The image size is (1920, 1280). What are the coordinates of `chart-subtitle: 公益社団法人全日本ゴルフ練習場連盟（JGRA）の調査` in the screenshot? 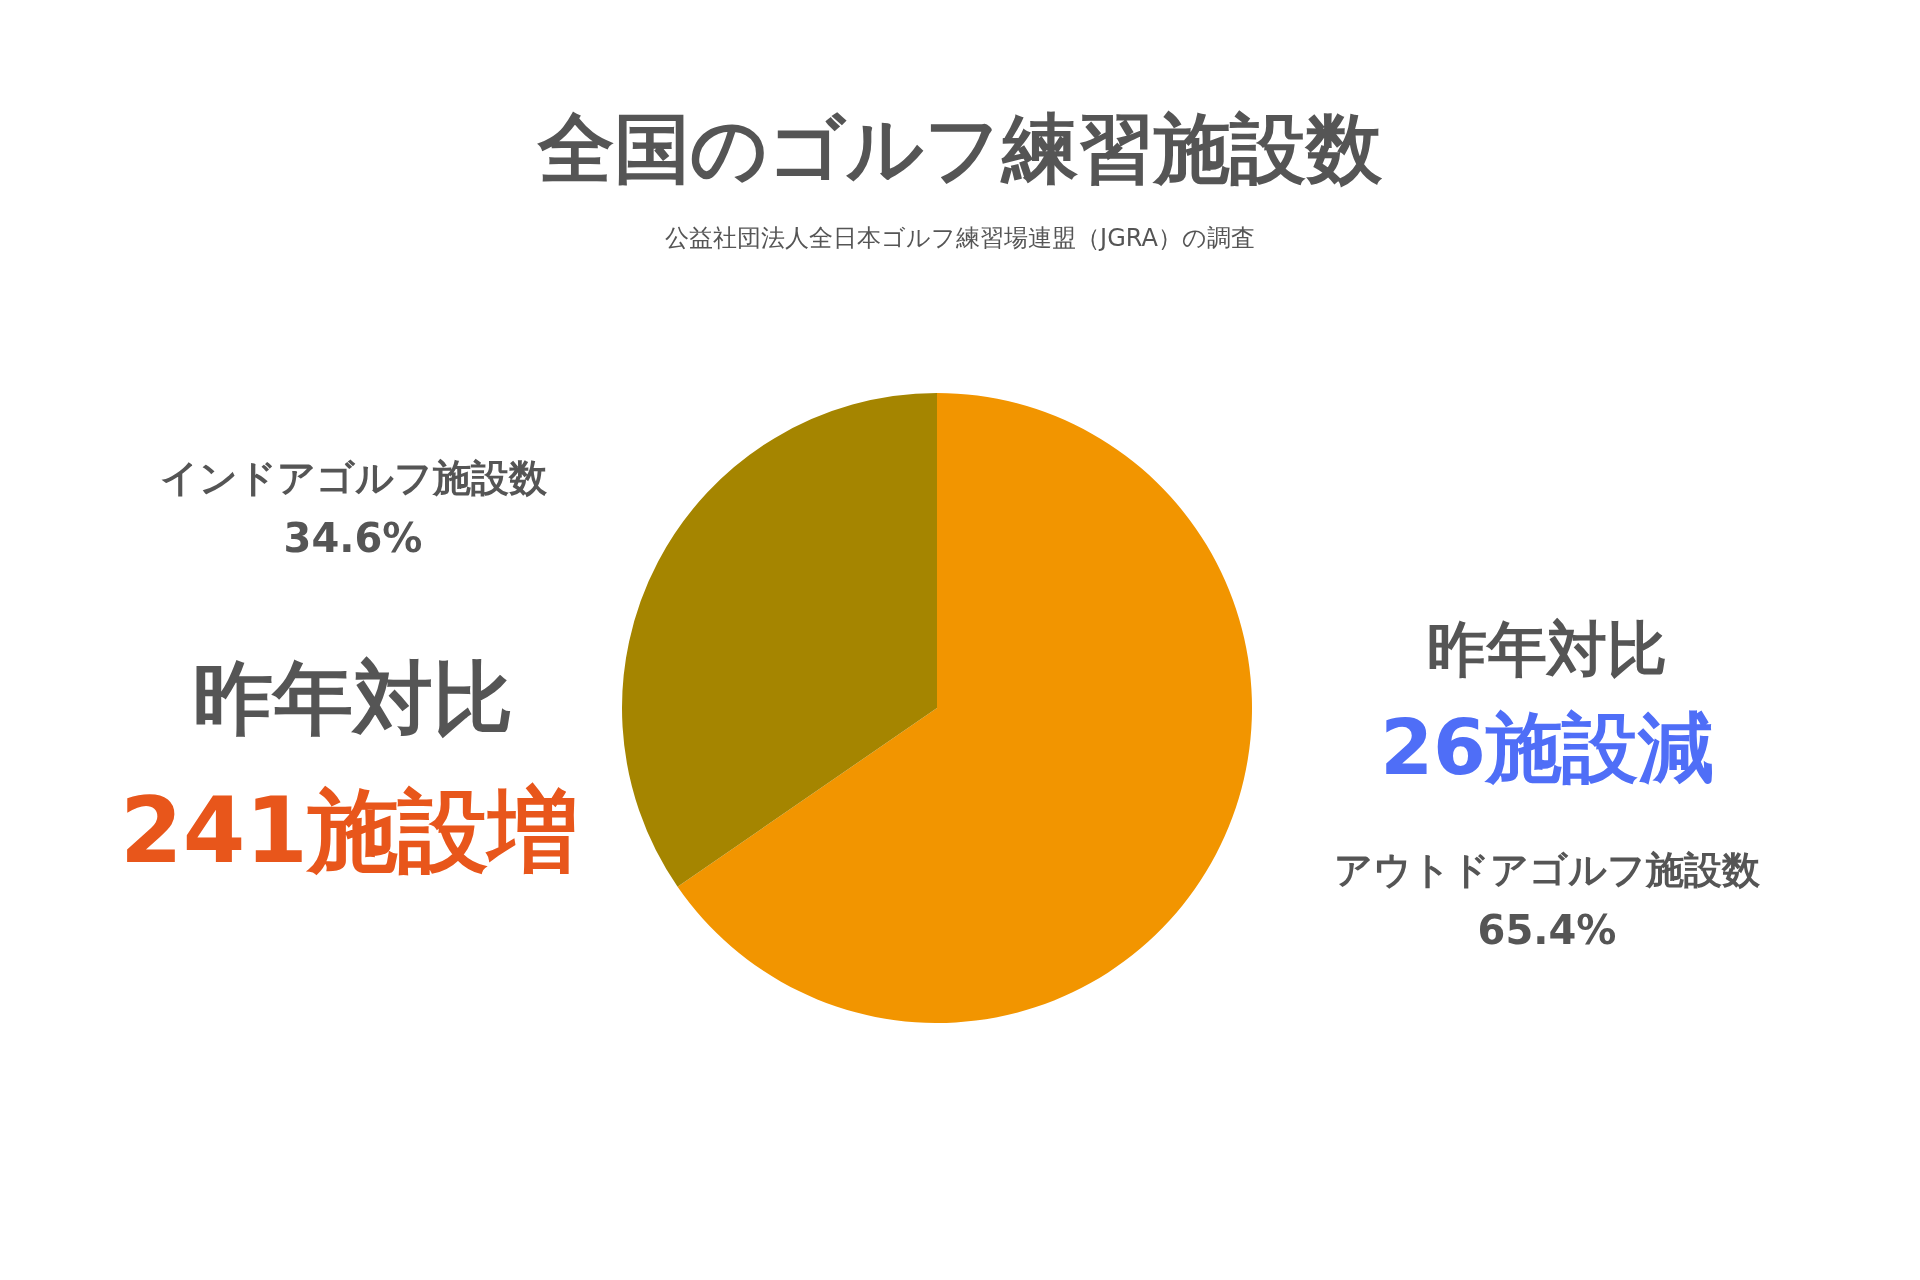 It's located at (960, 238).